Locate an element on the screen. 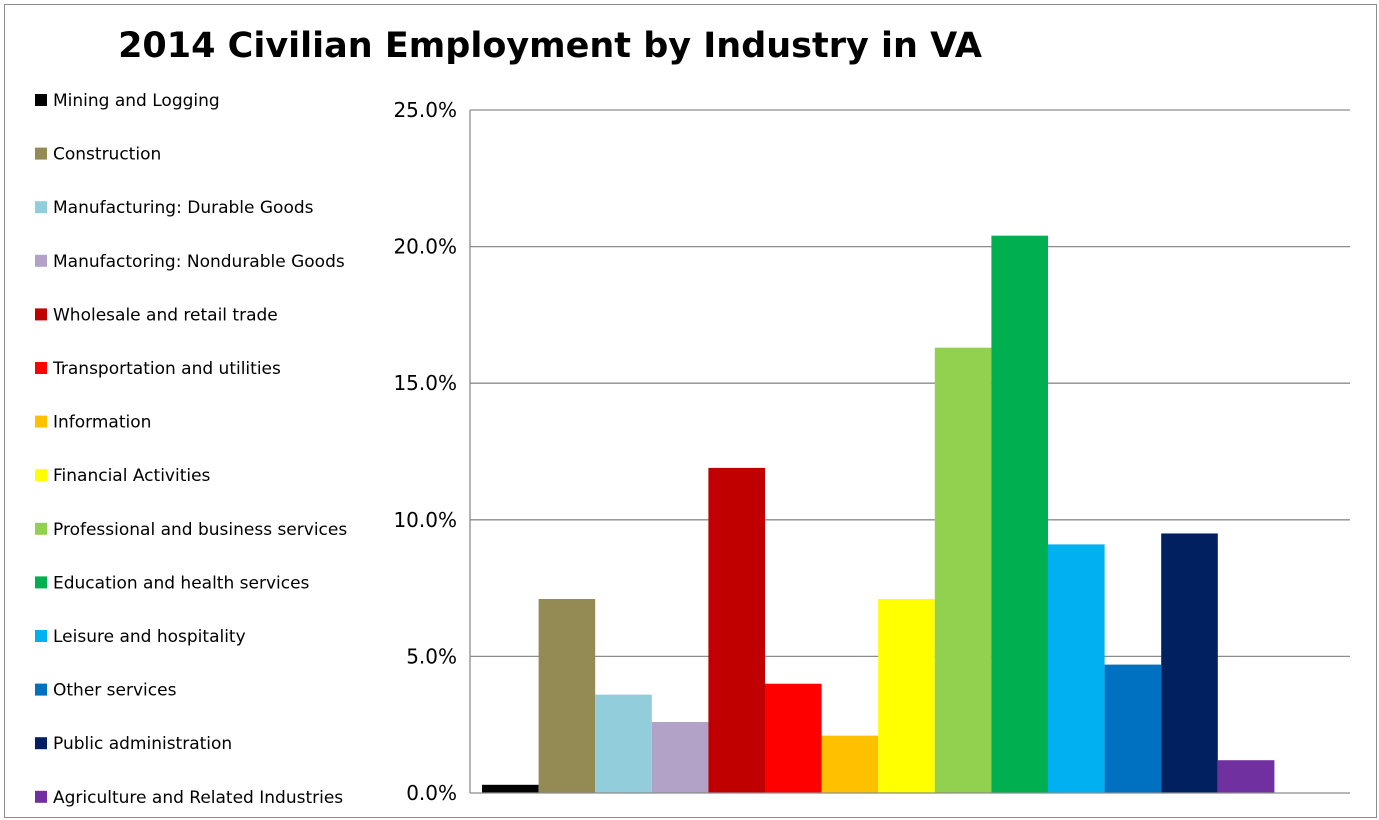 The height and width of the screenshot is (820, 1379). legend-item: Wholesale and retail trade is located at coordinates (156, 315).